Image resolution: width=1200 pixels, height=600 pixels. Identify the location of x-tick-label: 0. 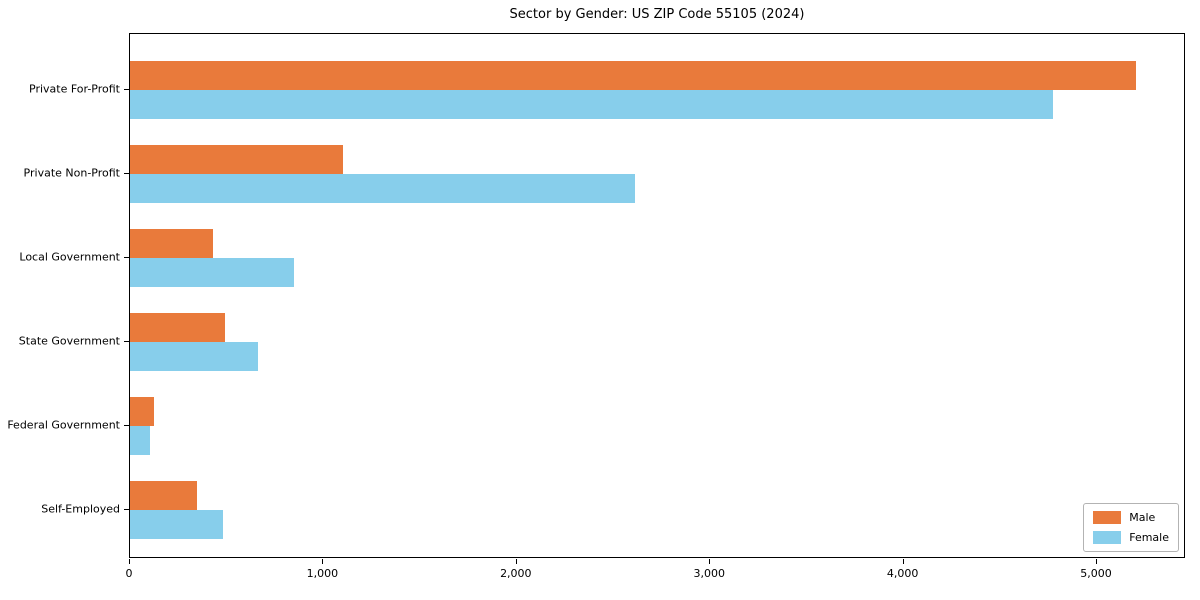
(129, 573).